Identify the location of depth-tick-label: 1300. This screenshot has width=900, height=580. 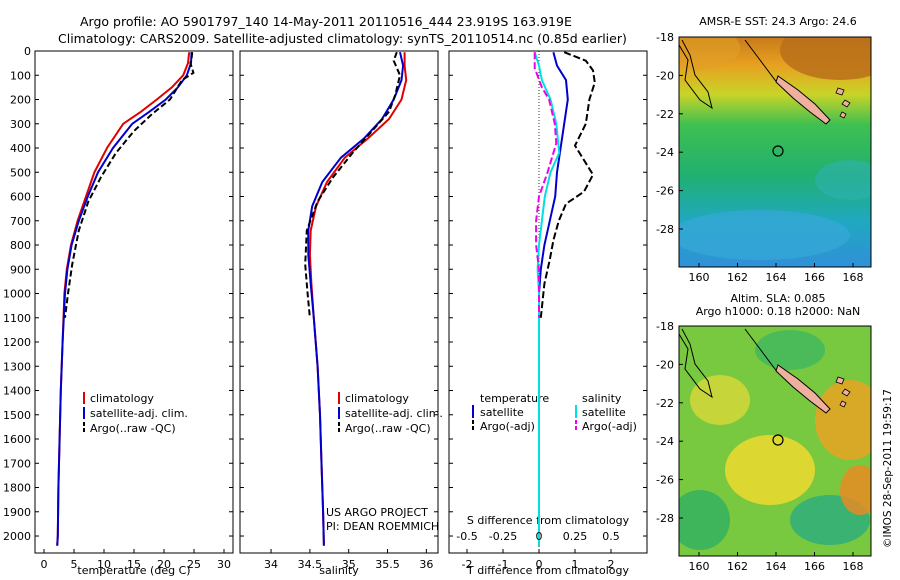
(17, 366).